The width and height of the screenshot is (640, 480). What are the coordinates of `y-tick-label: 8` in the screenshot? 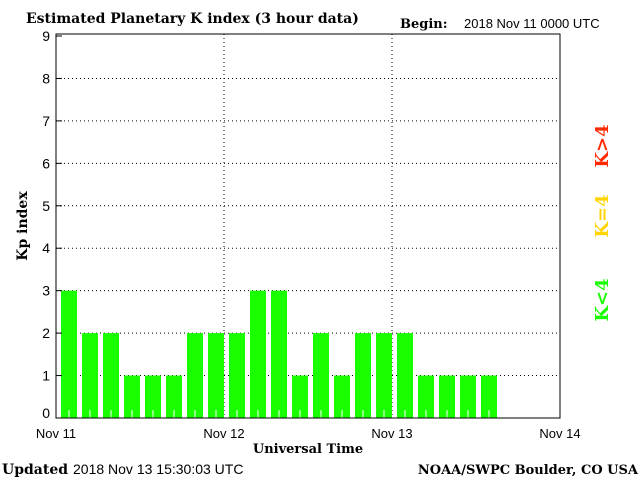 It's located at (46, 78).